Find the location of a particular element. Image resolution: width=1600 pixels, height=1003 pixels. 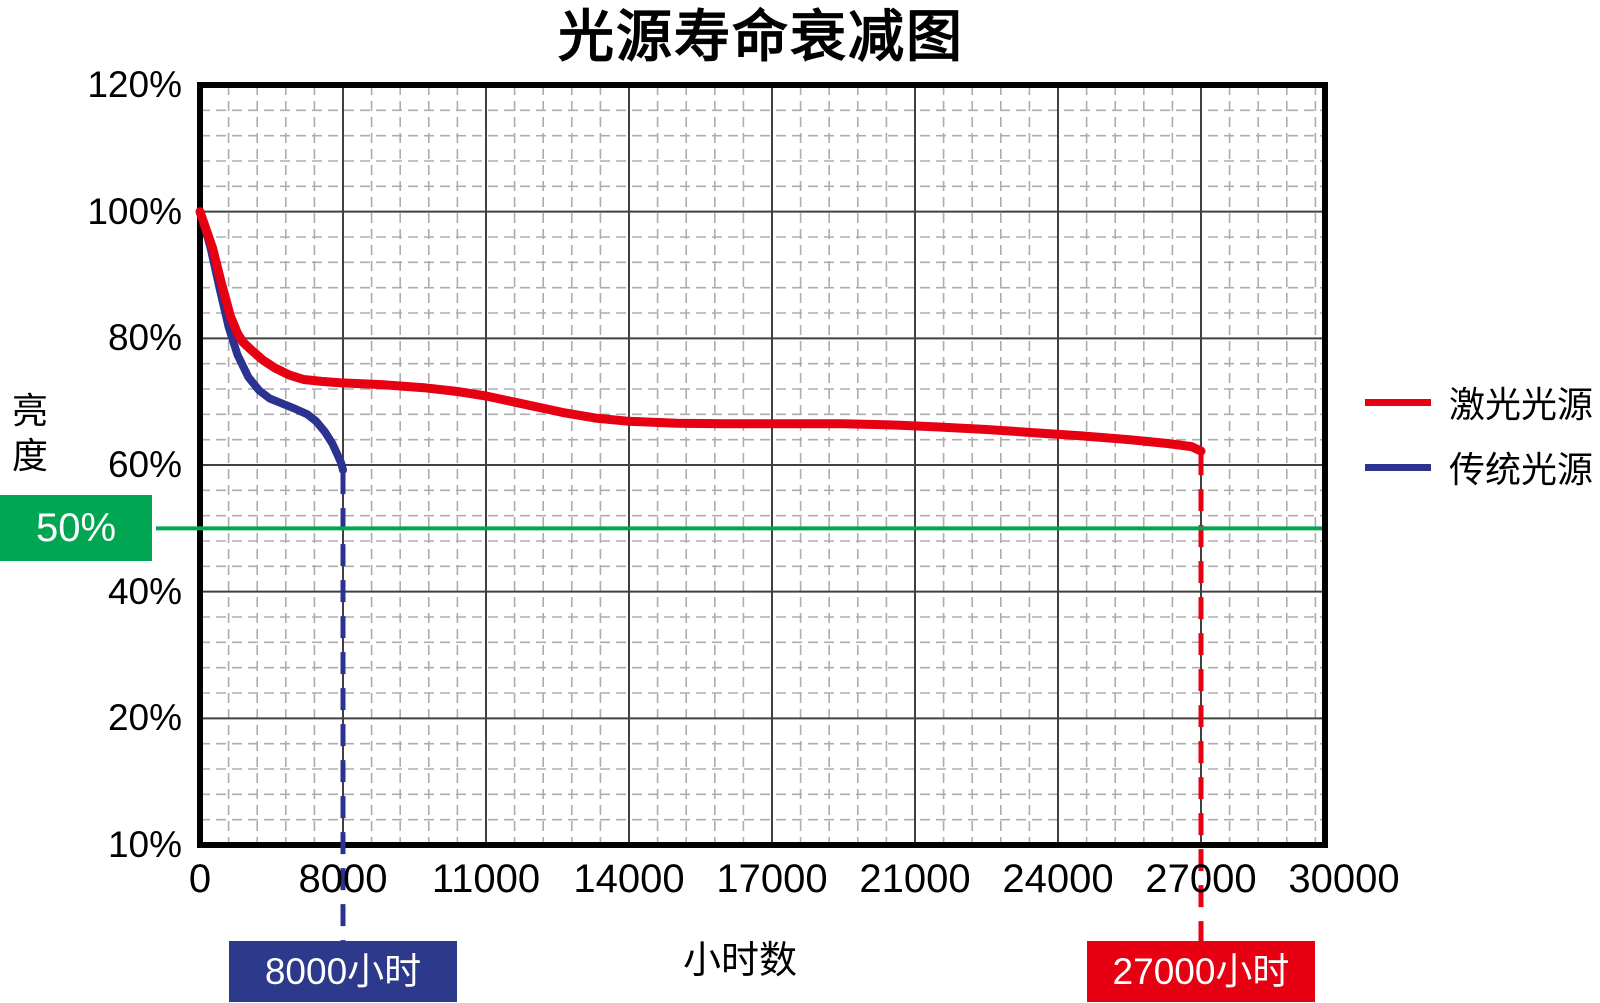

x-axis-title: 小时数 is located at coordinates (739, 961).